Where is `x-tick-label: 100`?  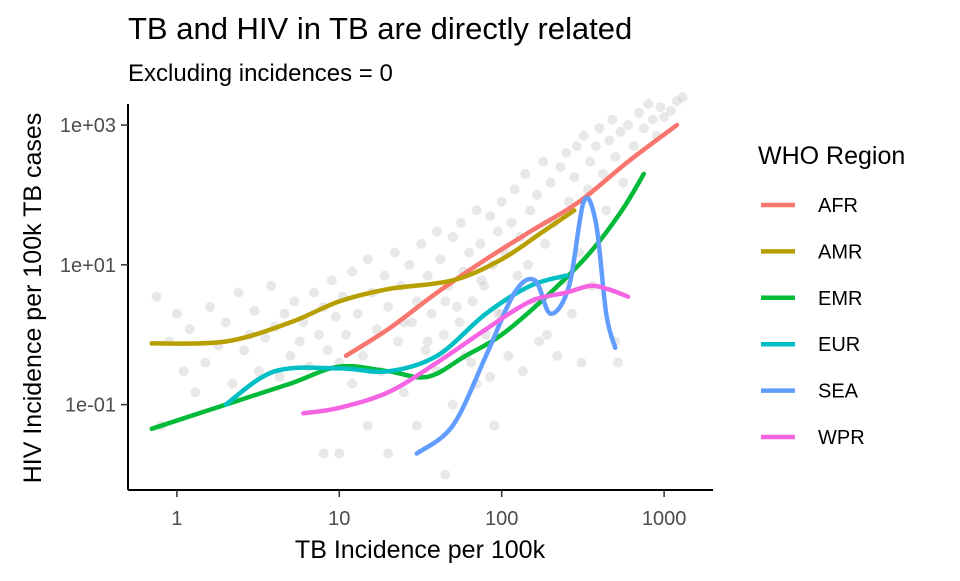 x-tick-label: 100 is located at coordinates (501, 519).